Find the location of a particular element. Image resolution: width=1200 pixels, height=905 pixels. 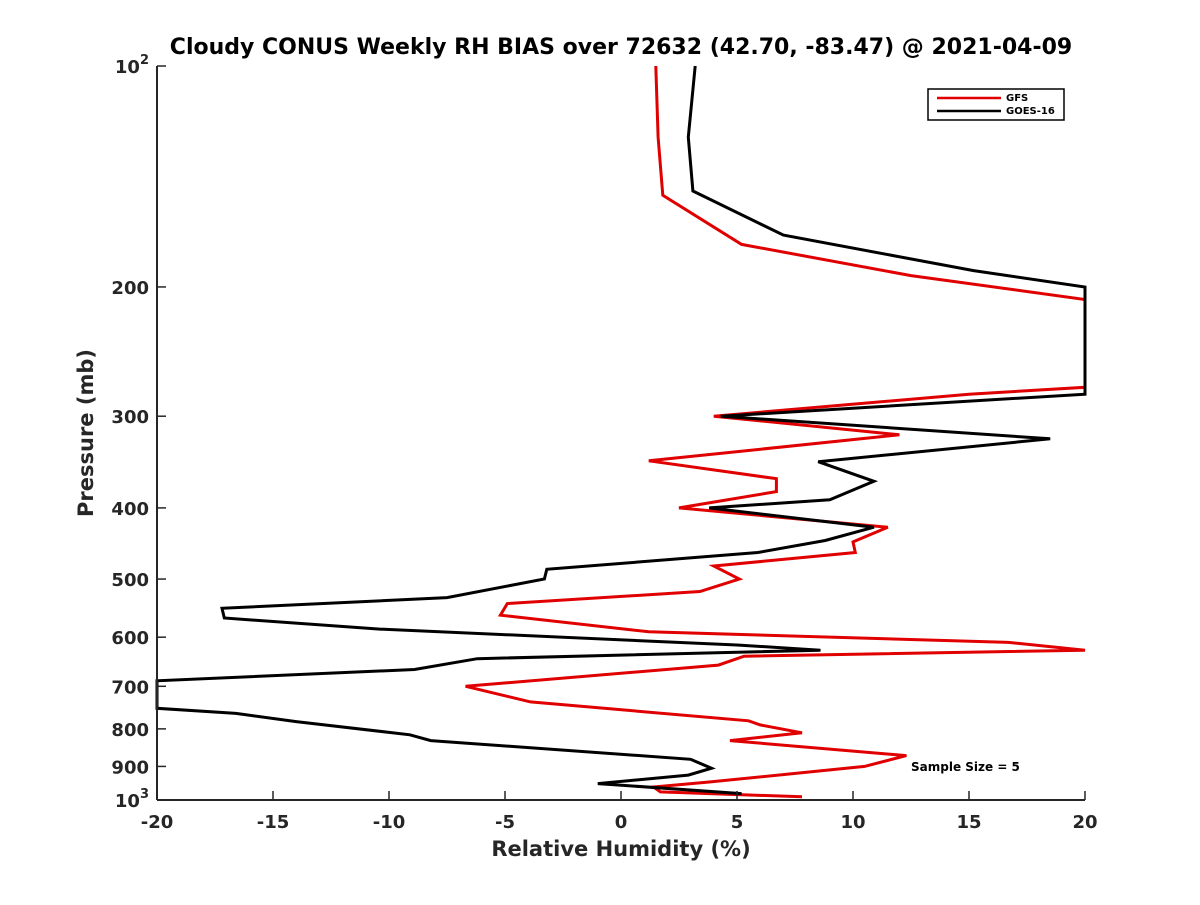

sample-size-annotation: Sample Size = 5 is located at coordinates (965, 767).